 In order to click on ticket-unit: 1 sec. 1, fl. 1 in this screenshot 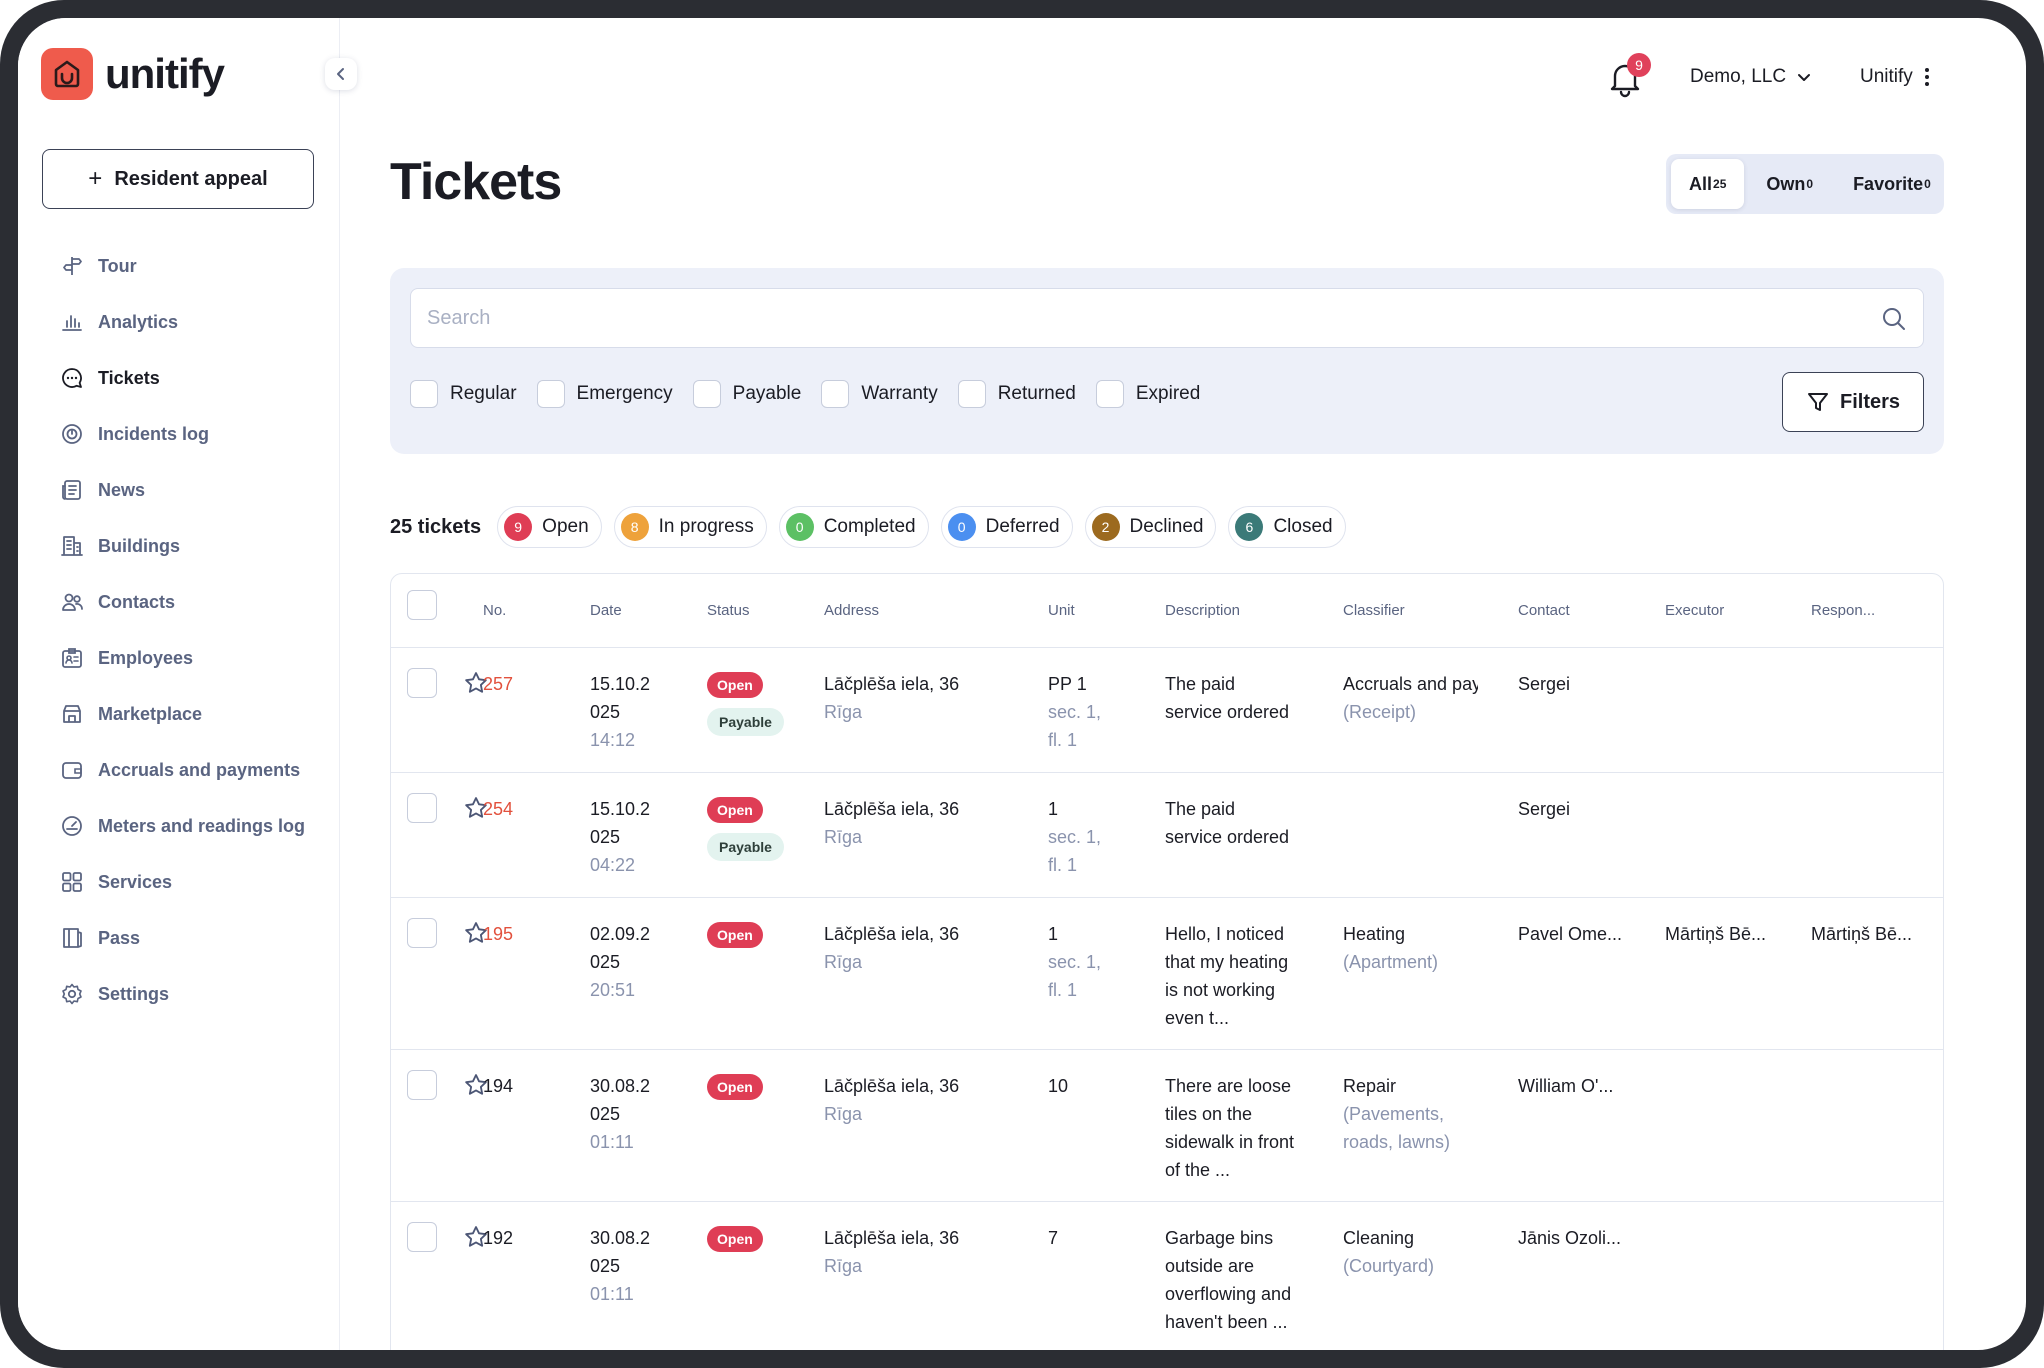, I will do `click(1074, 837)`.